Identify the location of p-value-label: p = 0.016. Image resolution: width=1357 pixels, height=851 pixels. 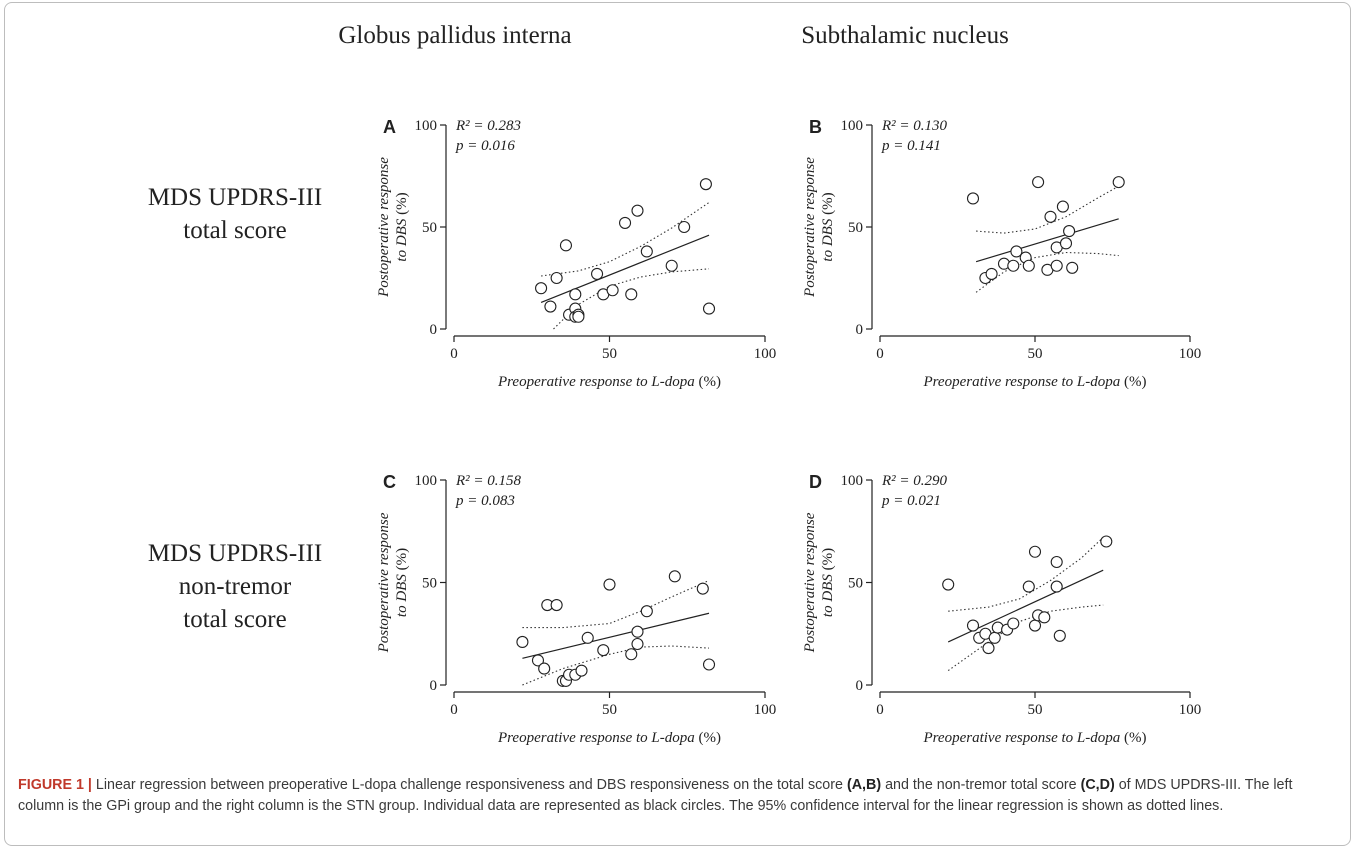
(485, 146).